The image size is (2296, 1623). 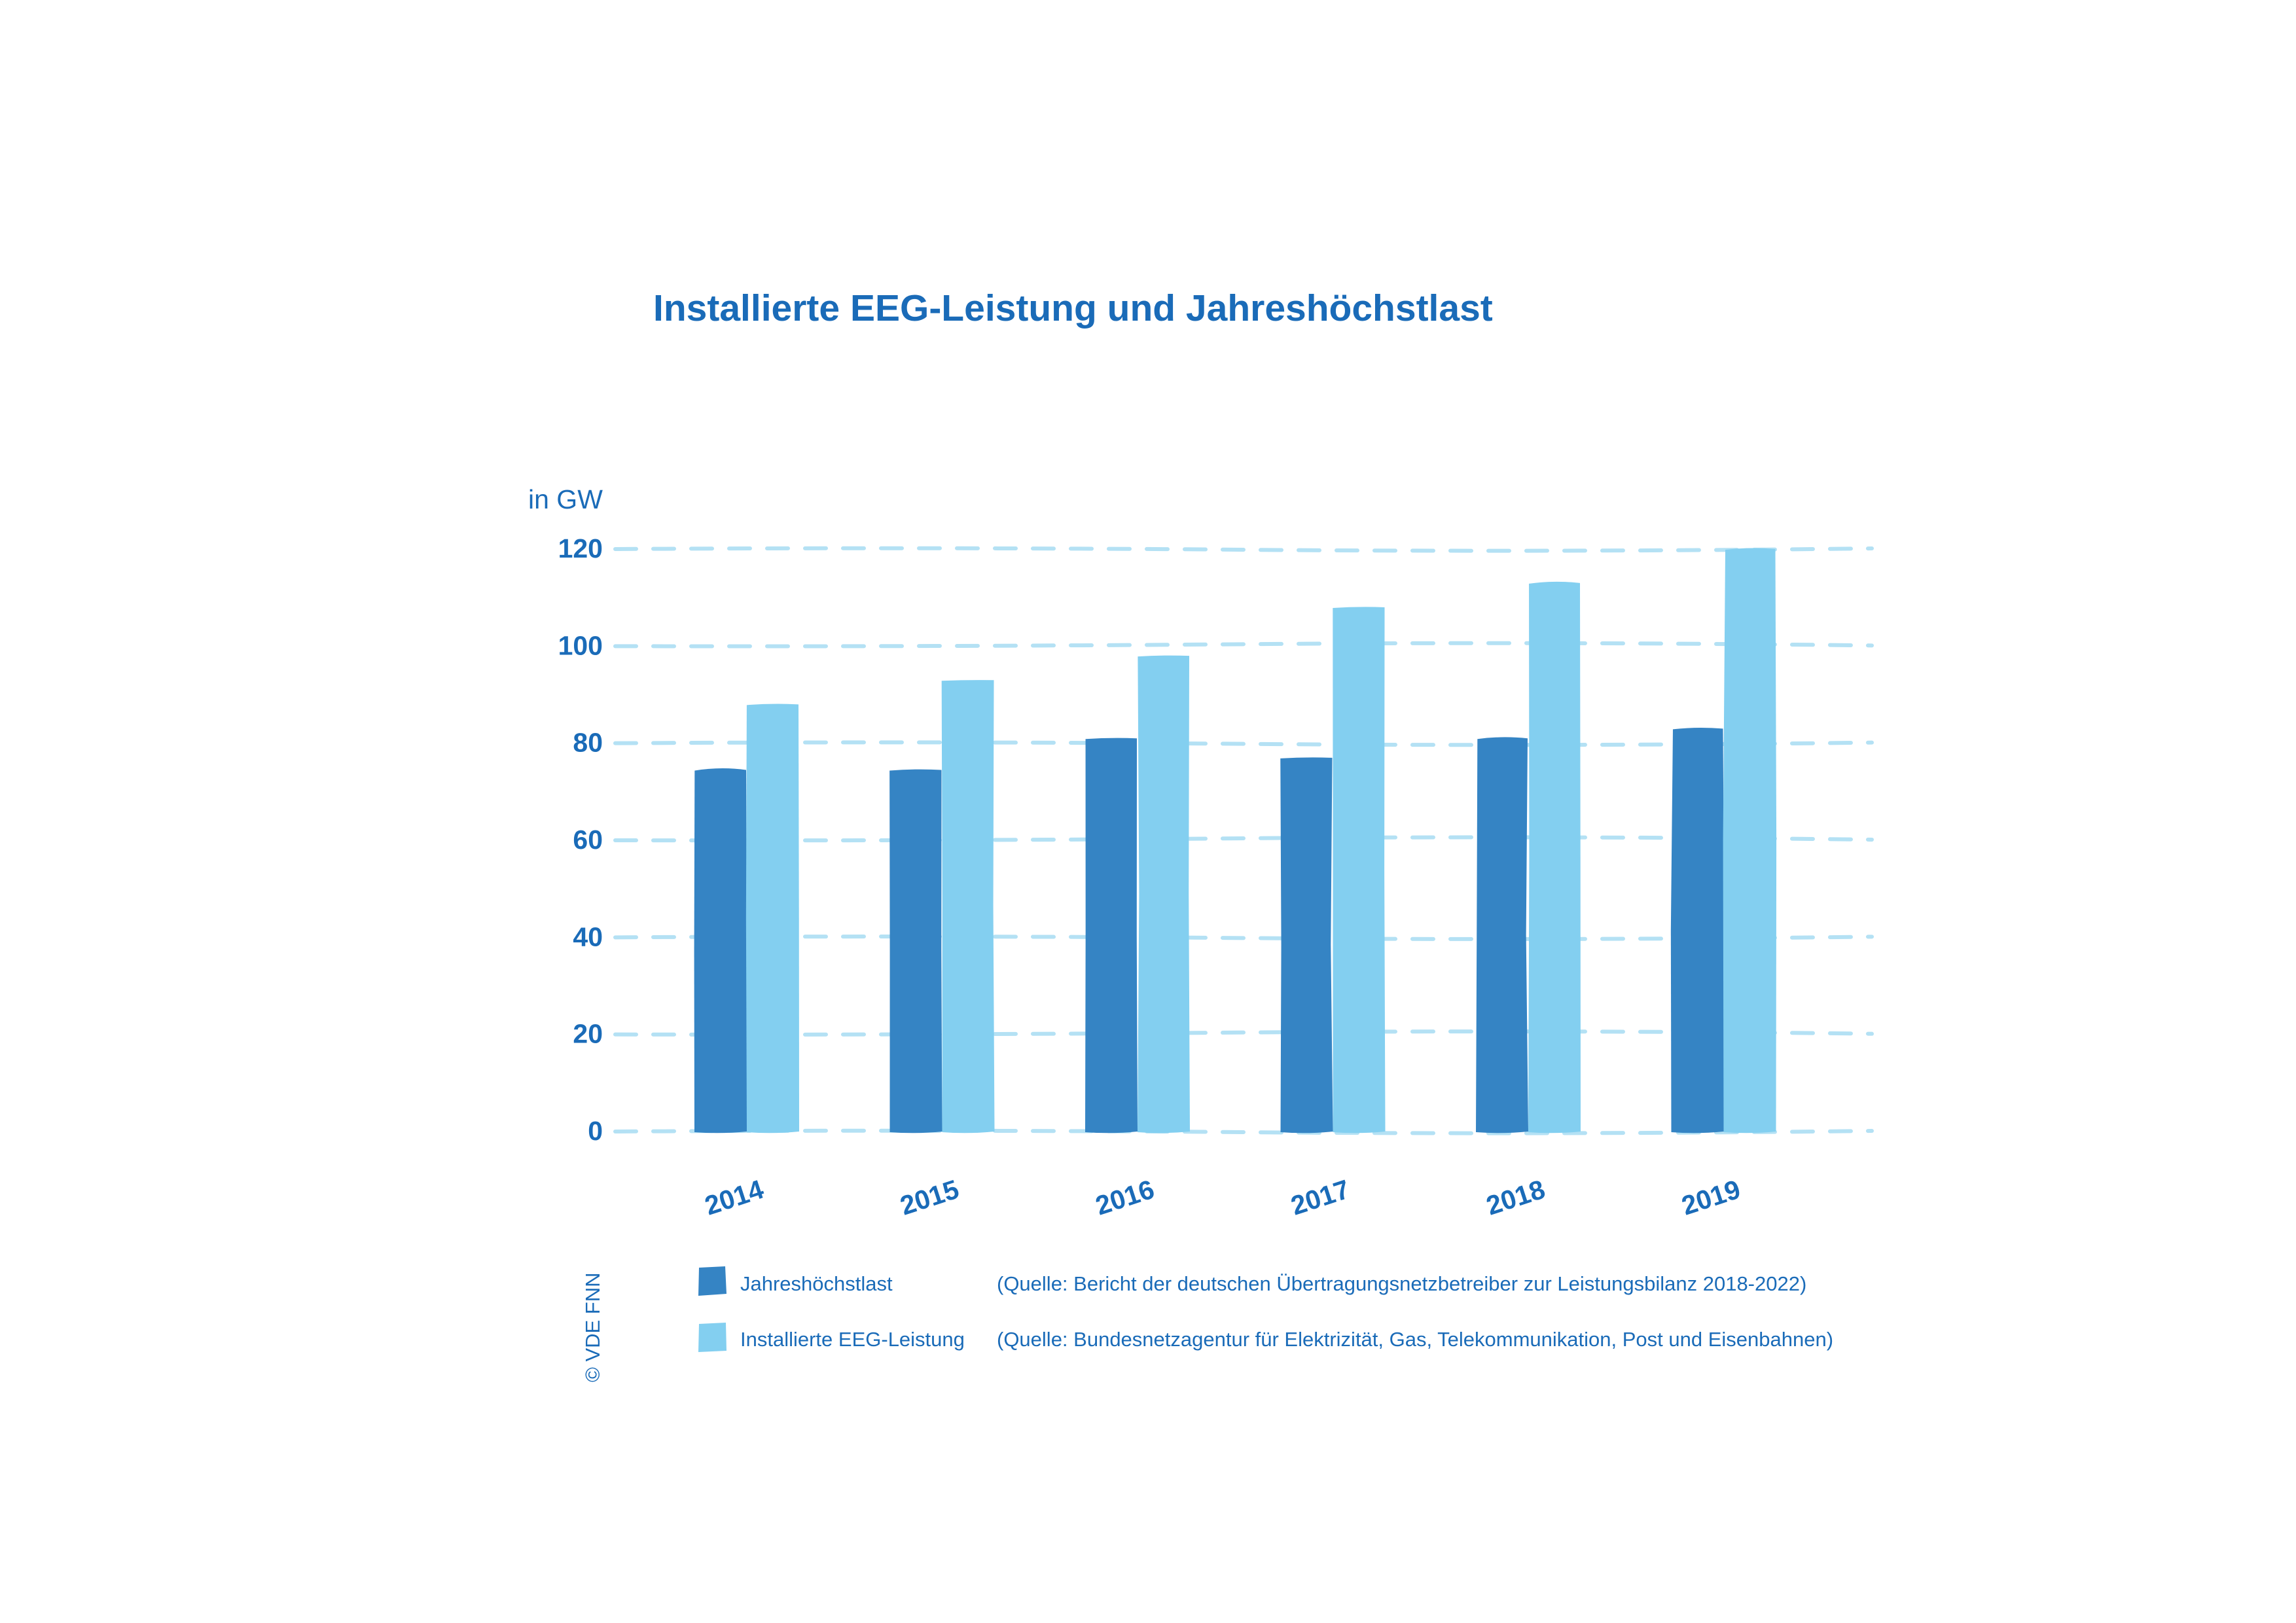 I want to click on bar-jahreshoechstlast-2014, so click(x=720, y=950).